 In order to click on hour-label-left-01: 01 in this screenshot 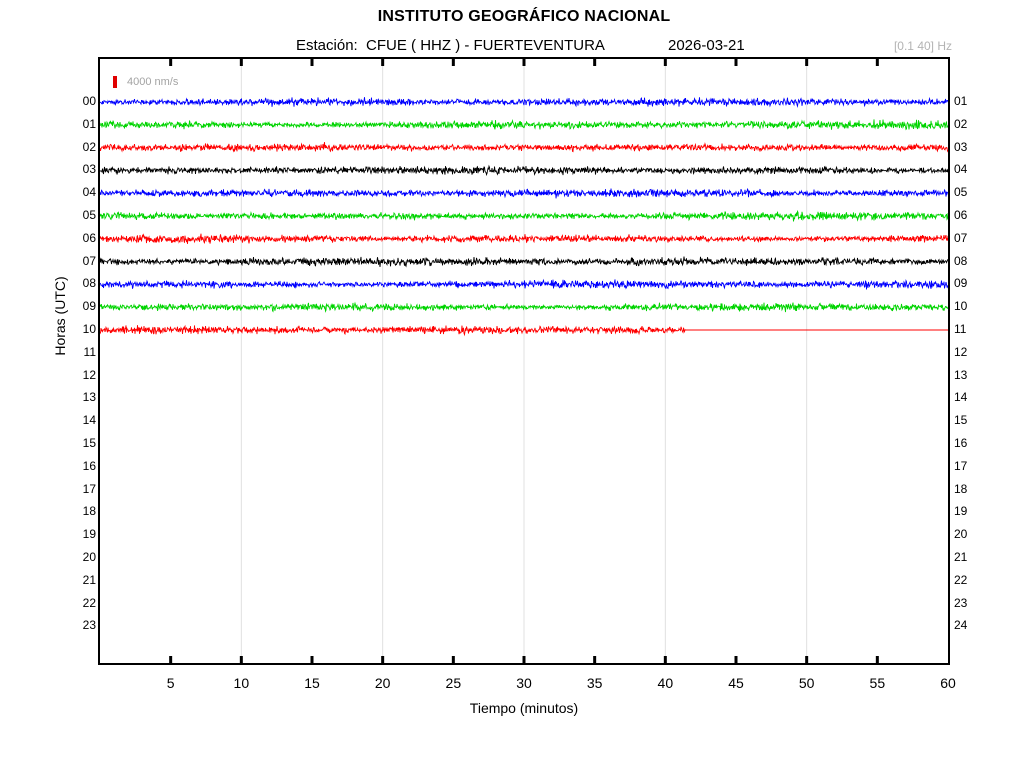, I will do `click(89, 123)`.